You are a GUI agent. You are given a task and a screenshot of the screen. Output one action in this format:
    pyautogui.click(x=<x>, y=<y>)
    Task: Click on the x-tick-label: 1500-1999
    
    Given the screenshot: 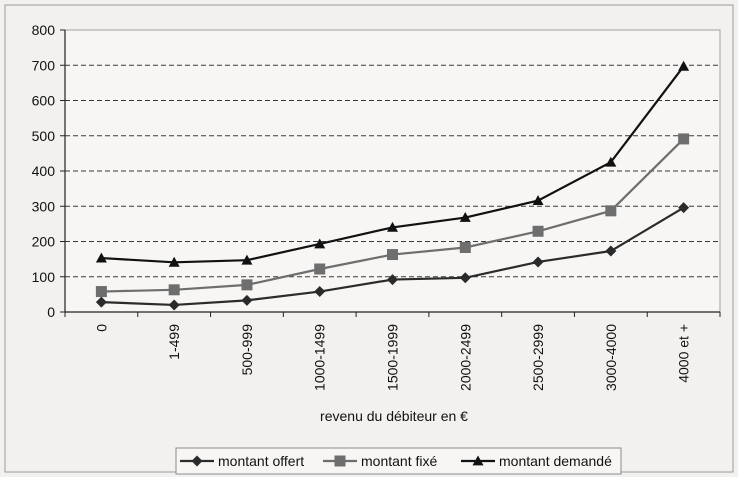 What is the action you would take?
    pyautogui.click(x=393, y=357)
    